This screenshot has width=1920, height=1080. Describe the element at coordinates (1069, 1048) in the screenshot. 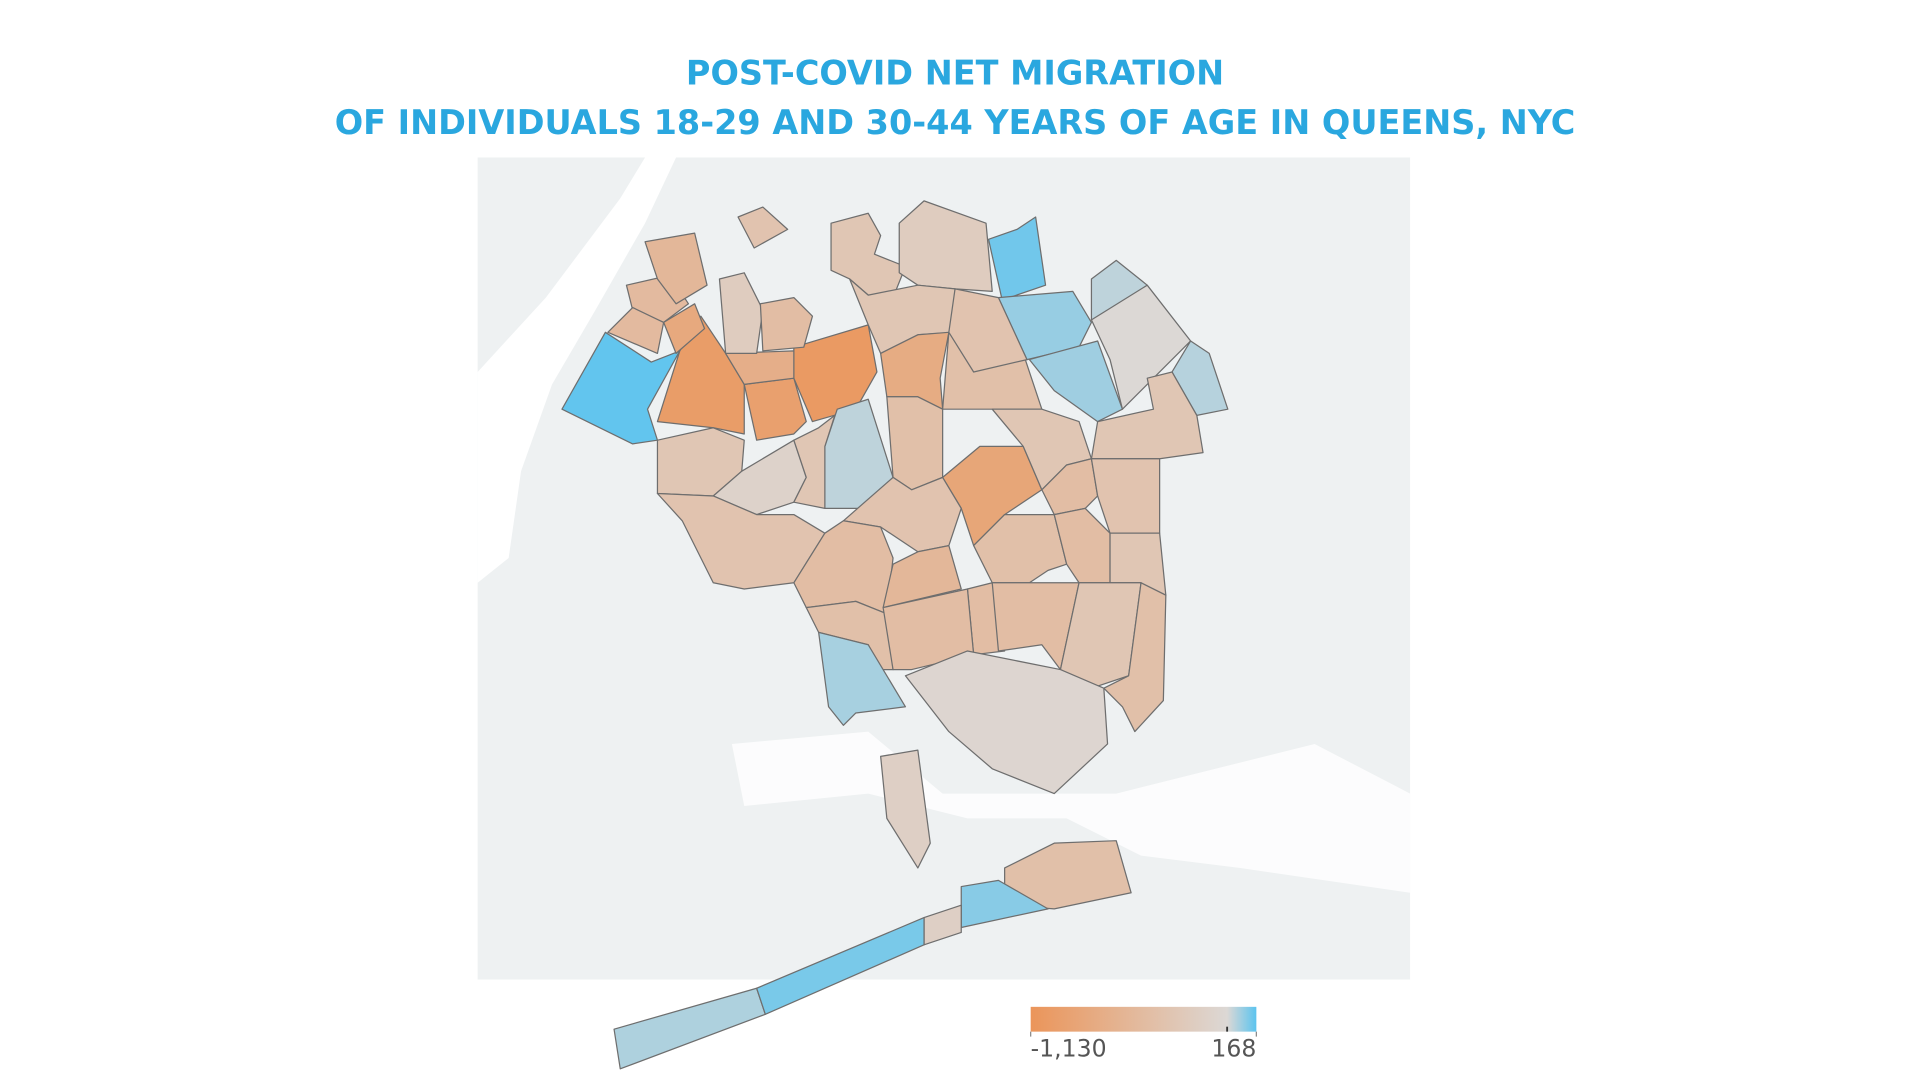

I see `legend-label: -1,130` at that location.